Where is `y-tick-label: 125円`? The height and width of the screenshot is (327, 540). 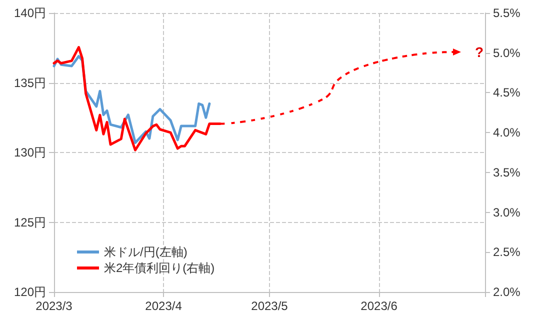 y-tick-label: 125円 is located at coordinates (30, 222).